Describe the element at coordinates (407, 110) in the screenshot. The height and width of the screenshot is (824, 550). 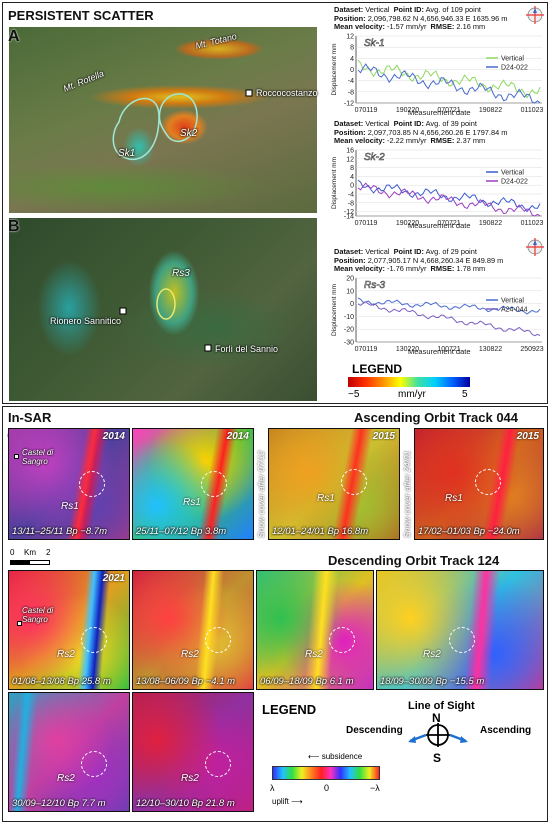
I see `x-tick-label: 190220` at that location.